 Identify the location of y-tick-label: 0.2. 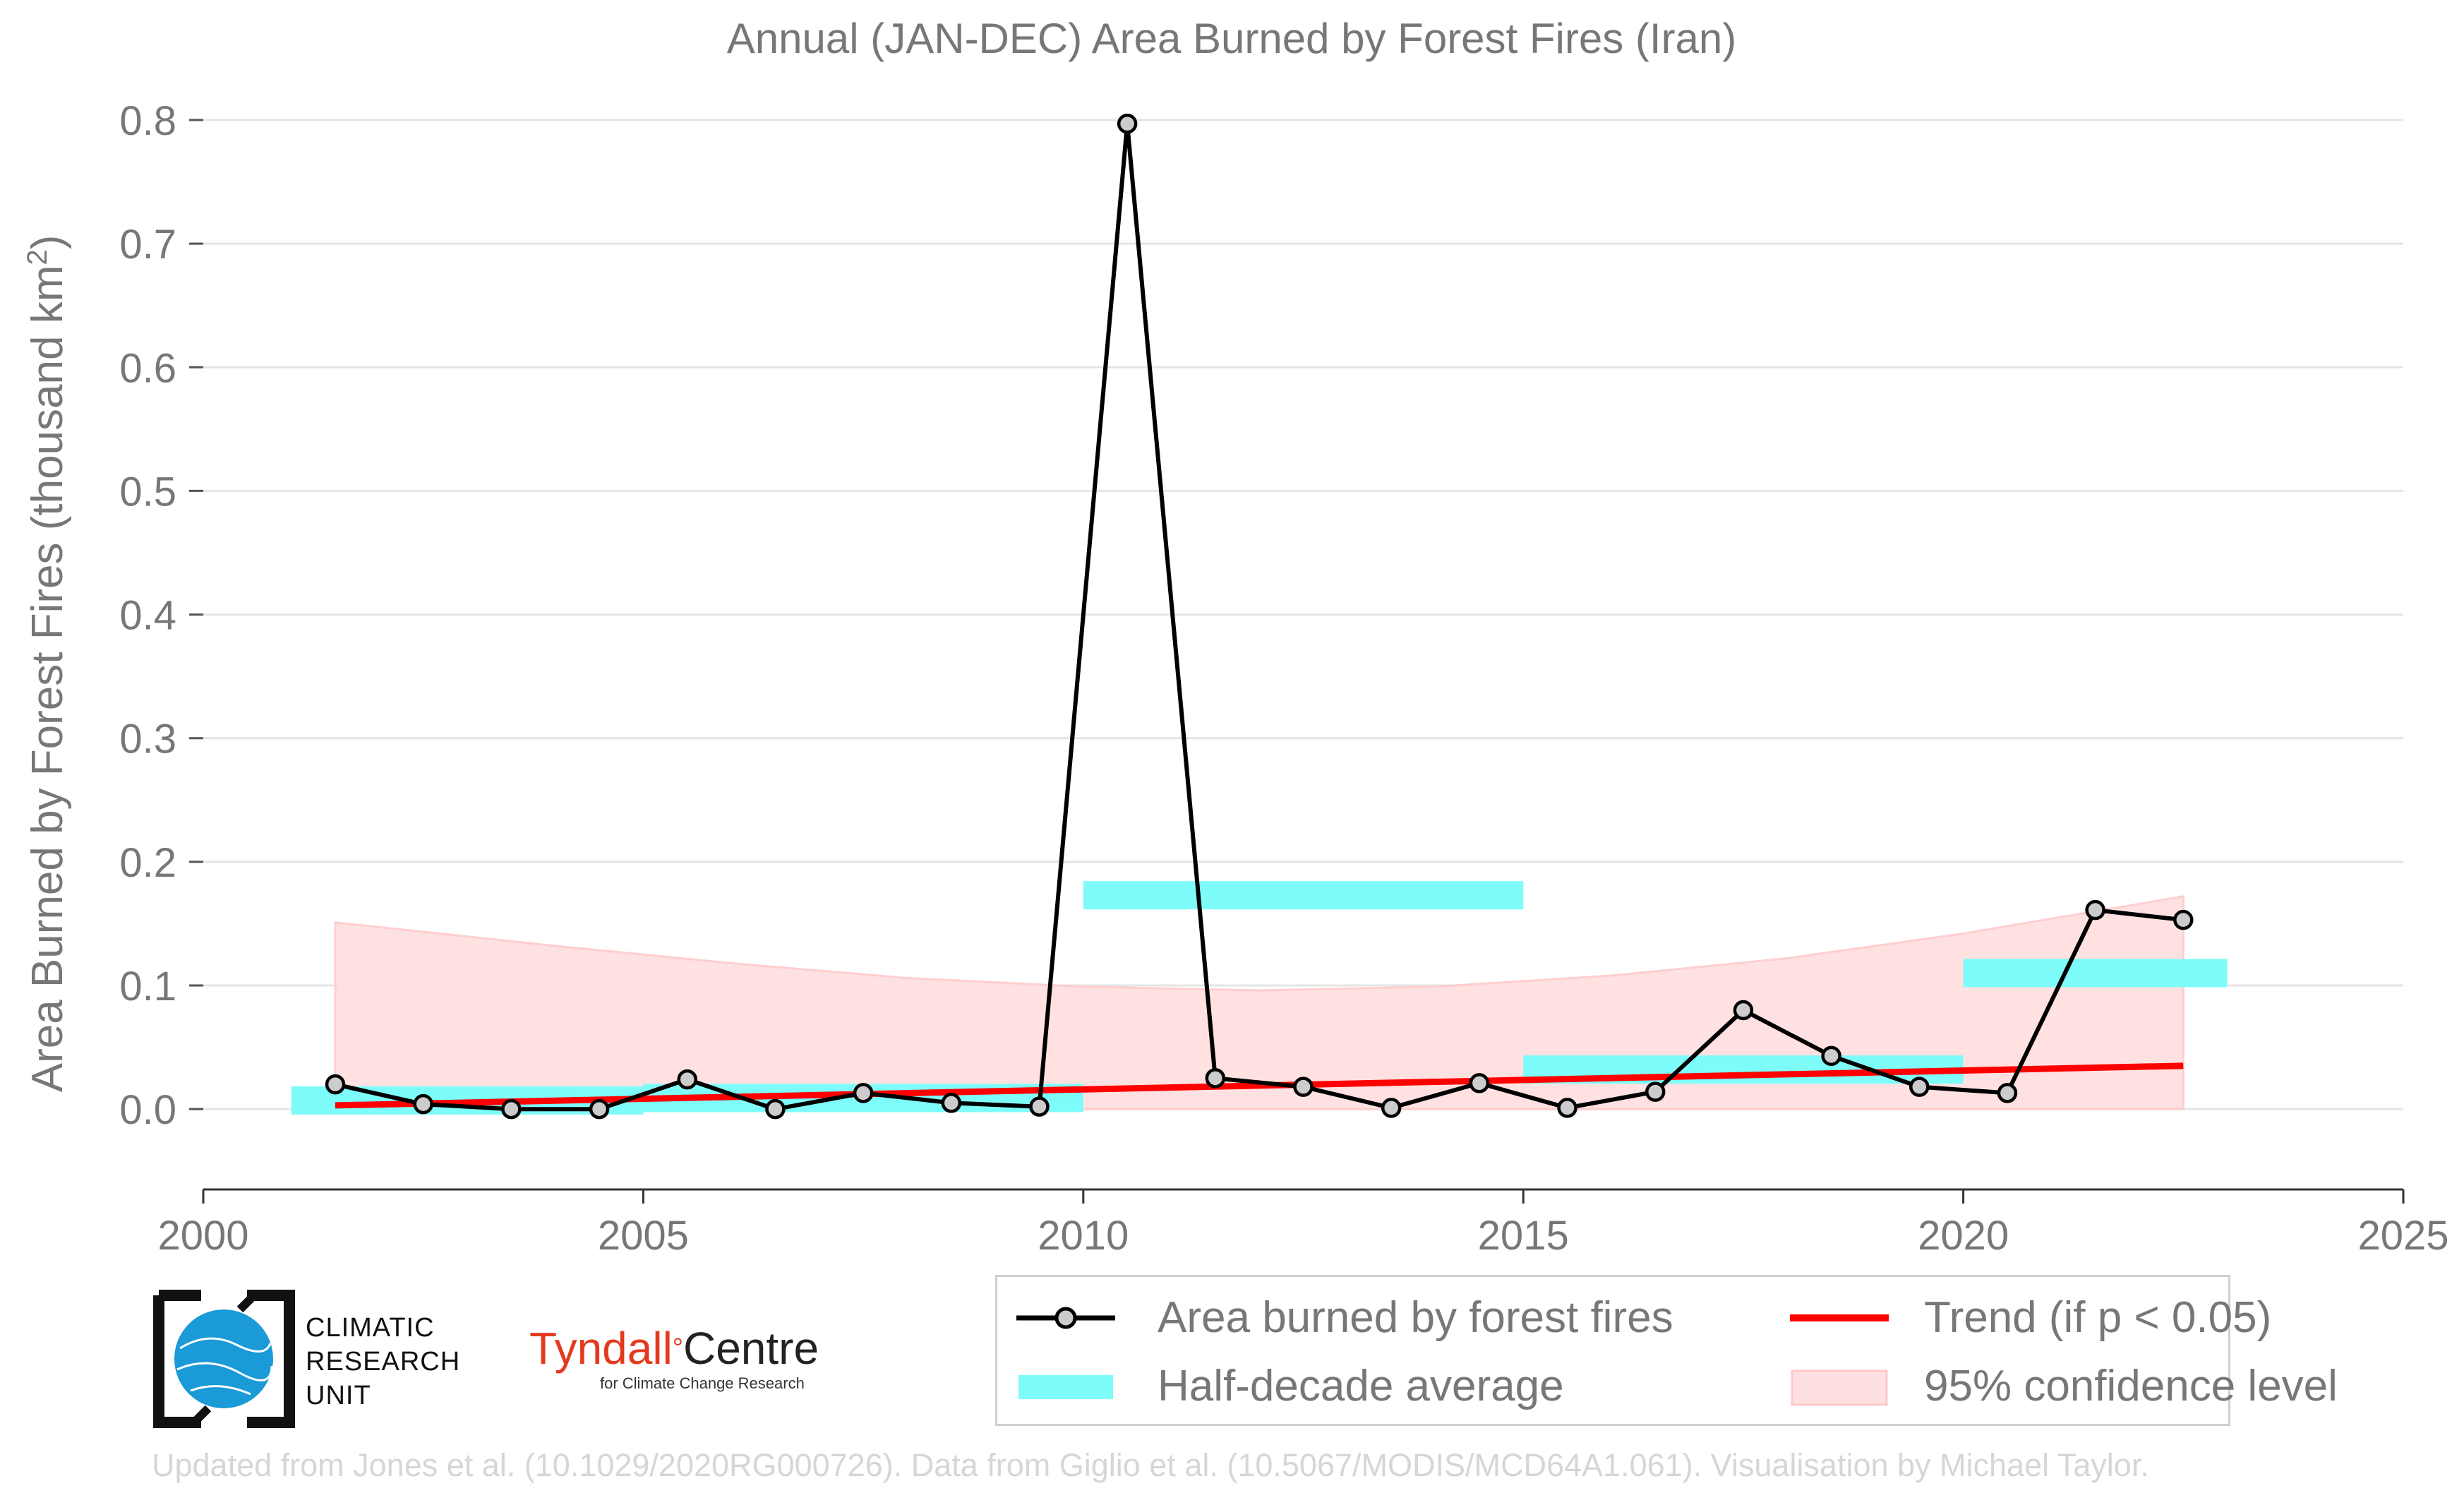
(147, 863).